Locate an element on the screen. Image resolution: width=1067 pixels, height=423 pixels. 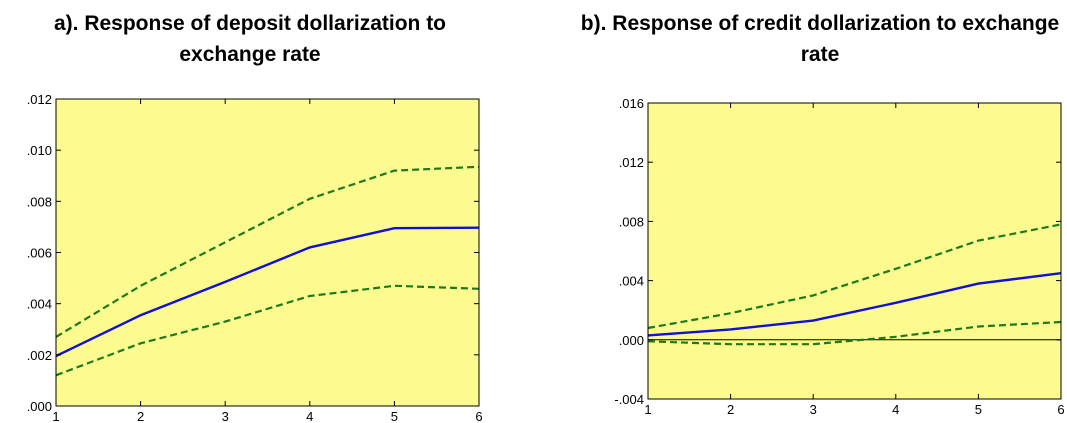
series-line-upper-band-b is located at coordinates (854, 276).